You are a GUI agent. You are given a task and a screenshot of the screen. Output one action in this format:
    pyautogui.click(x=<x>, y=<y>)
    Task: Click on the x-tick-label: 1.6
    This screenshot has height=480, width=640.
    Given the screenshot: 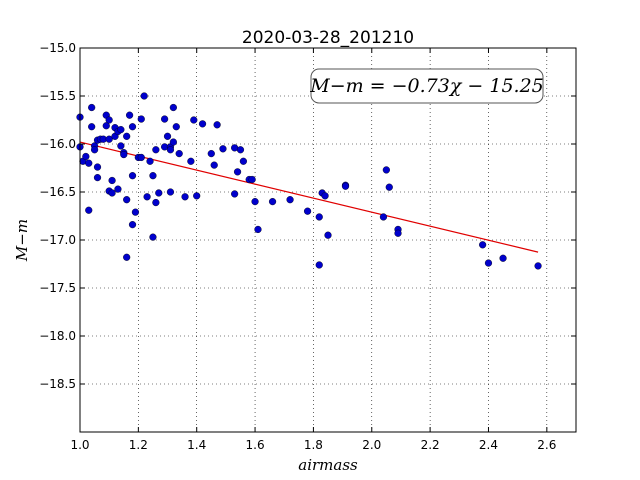 What is the action you would take?
    pyautogui.click(x=255, y=445)
    